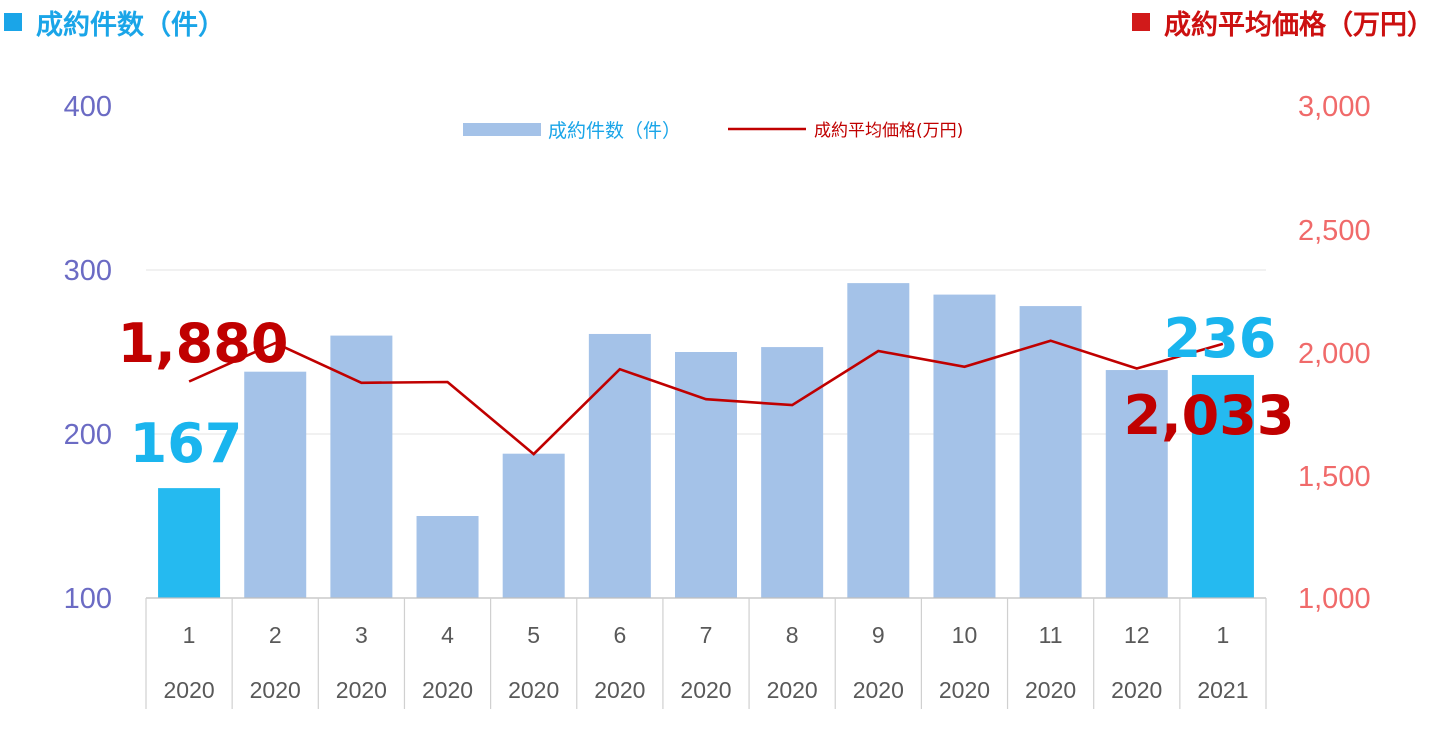  I want to click on category-year-12: 2021, so click(1222, 690).